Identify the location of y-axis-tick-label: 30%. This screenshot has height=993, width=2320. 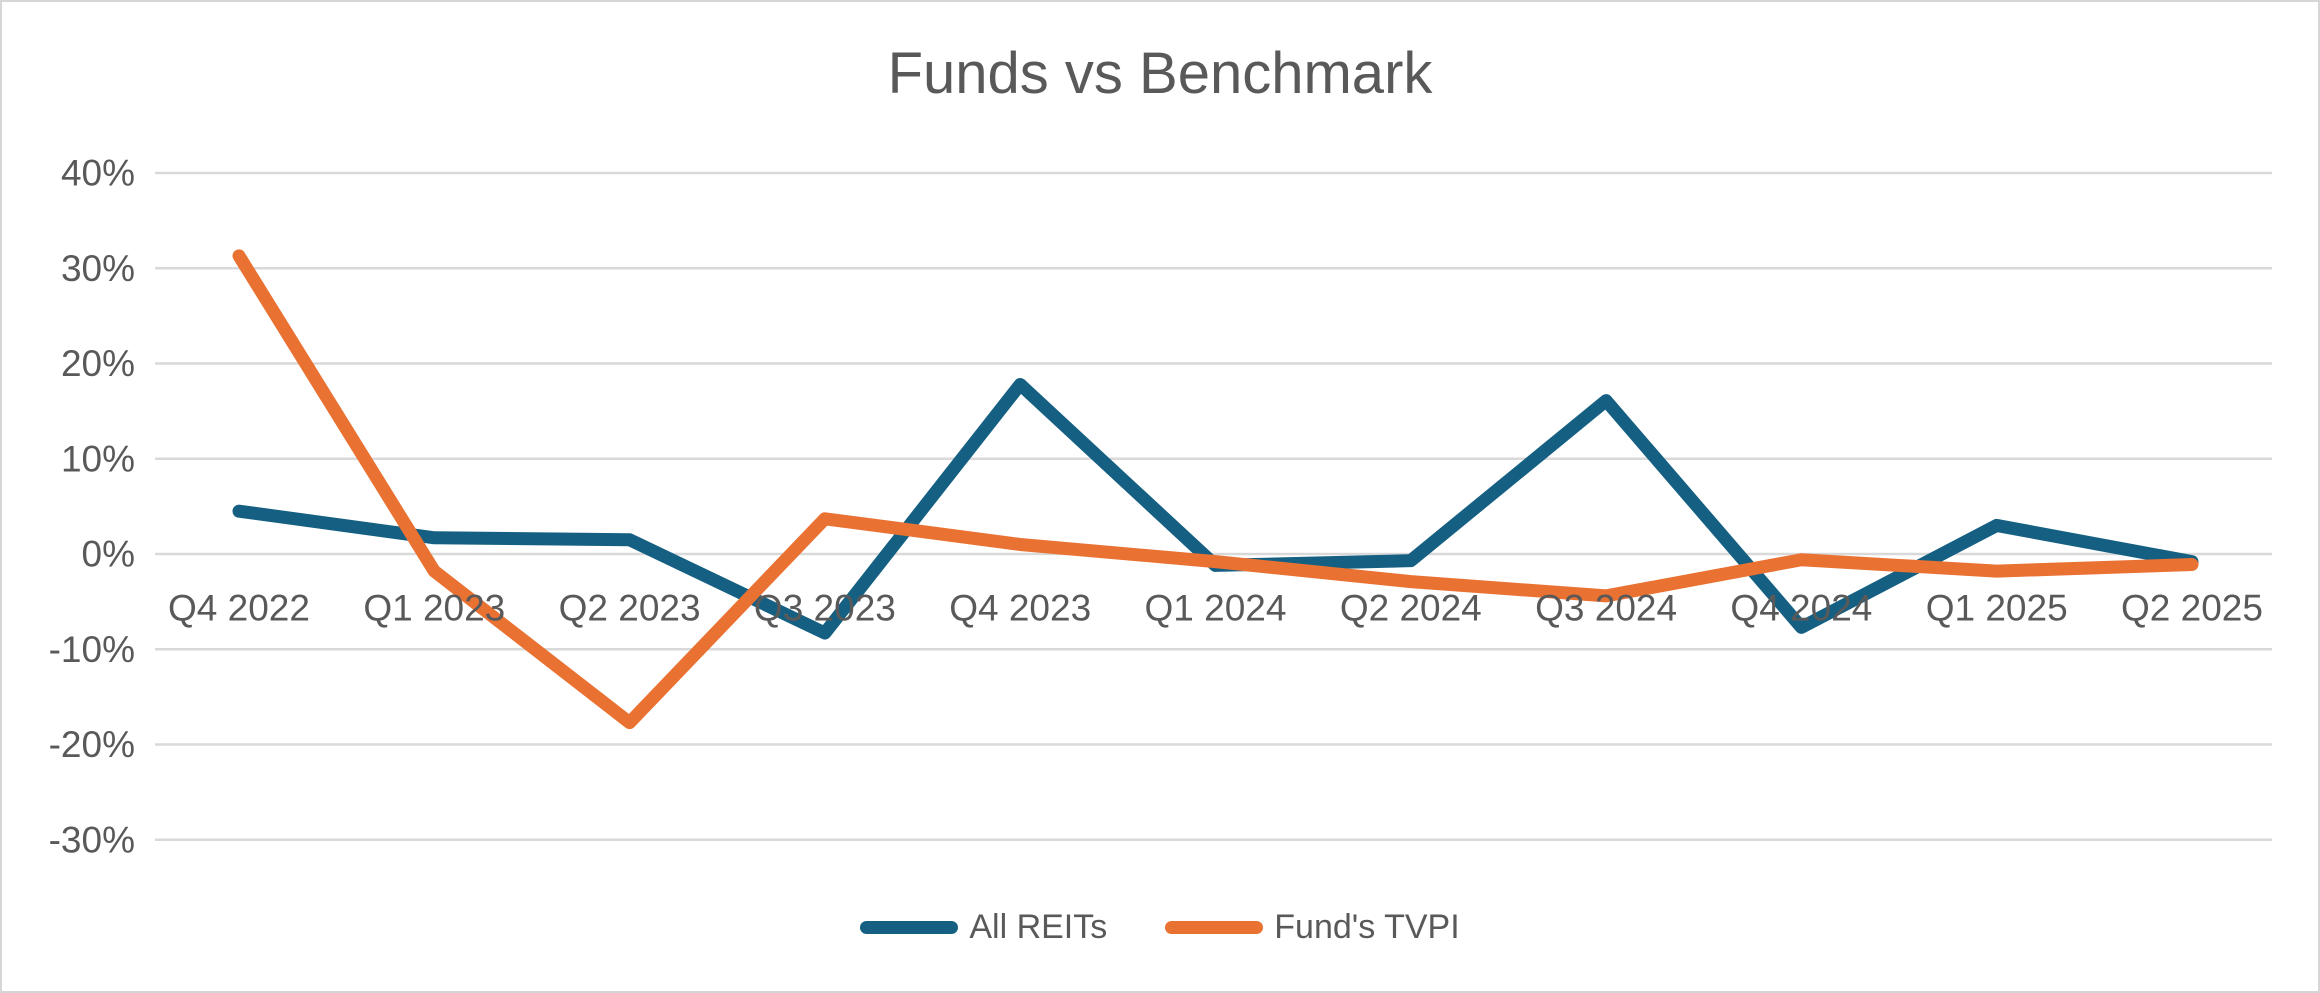
(98, 268).